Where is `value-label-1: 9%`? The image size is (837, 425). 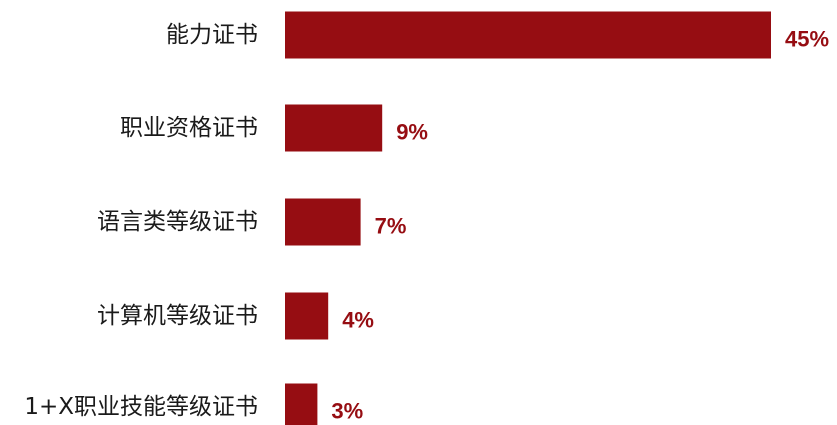 value-label-1: 9% is located at coordinates (412, 132).